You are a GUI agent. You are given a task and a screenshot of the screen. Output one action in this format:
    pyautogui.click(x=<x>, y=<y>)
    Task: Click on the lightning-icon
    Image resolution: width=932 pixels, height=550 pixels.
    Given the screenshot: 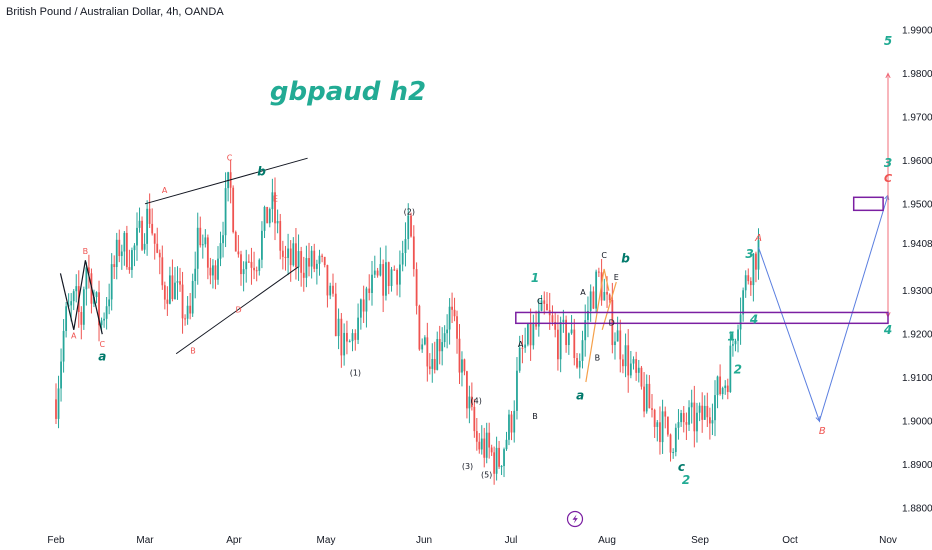 What is the action you would take?
    pyautogui.click(x=575, y=519)
    